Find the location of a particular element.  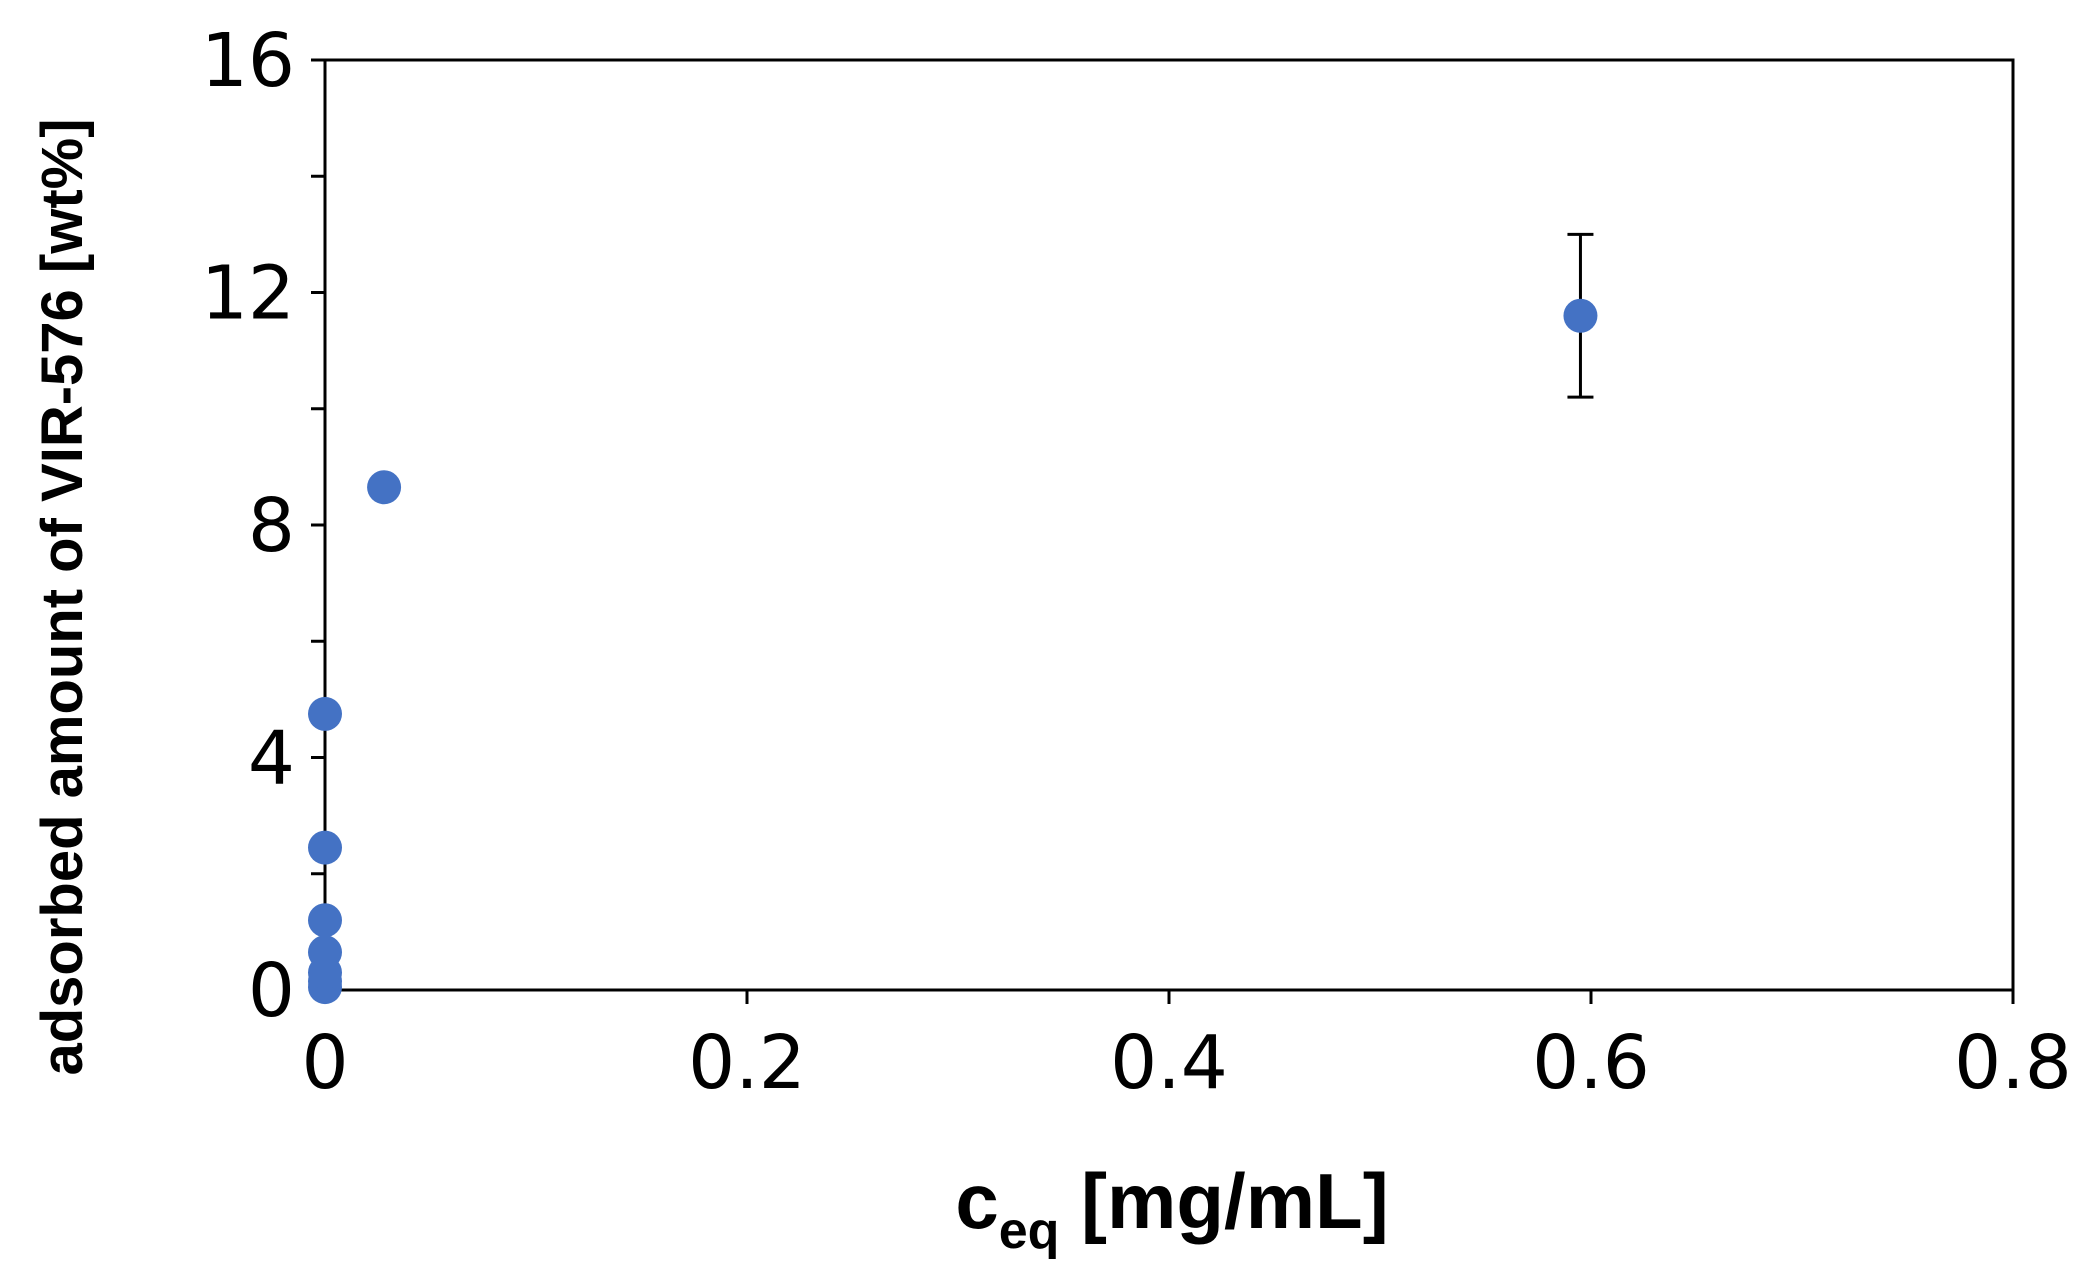

x-axis-ticks: 0 0.2 0.4 0.6 0.8 is located at coordinates (1186, 1048).